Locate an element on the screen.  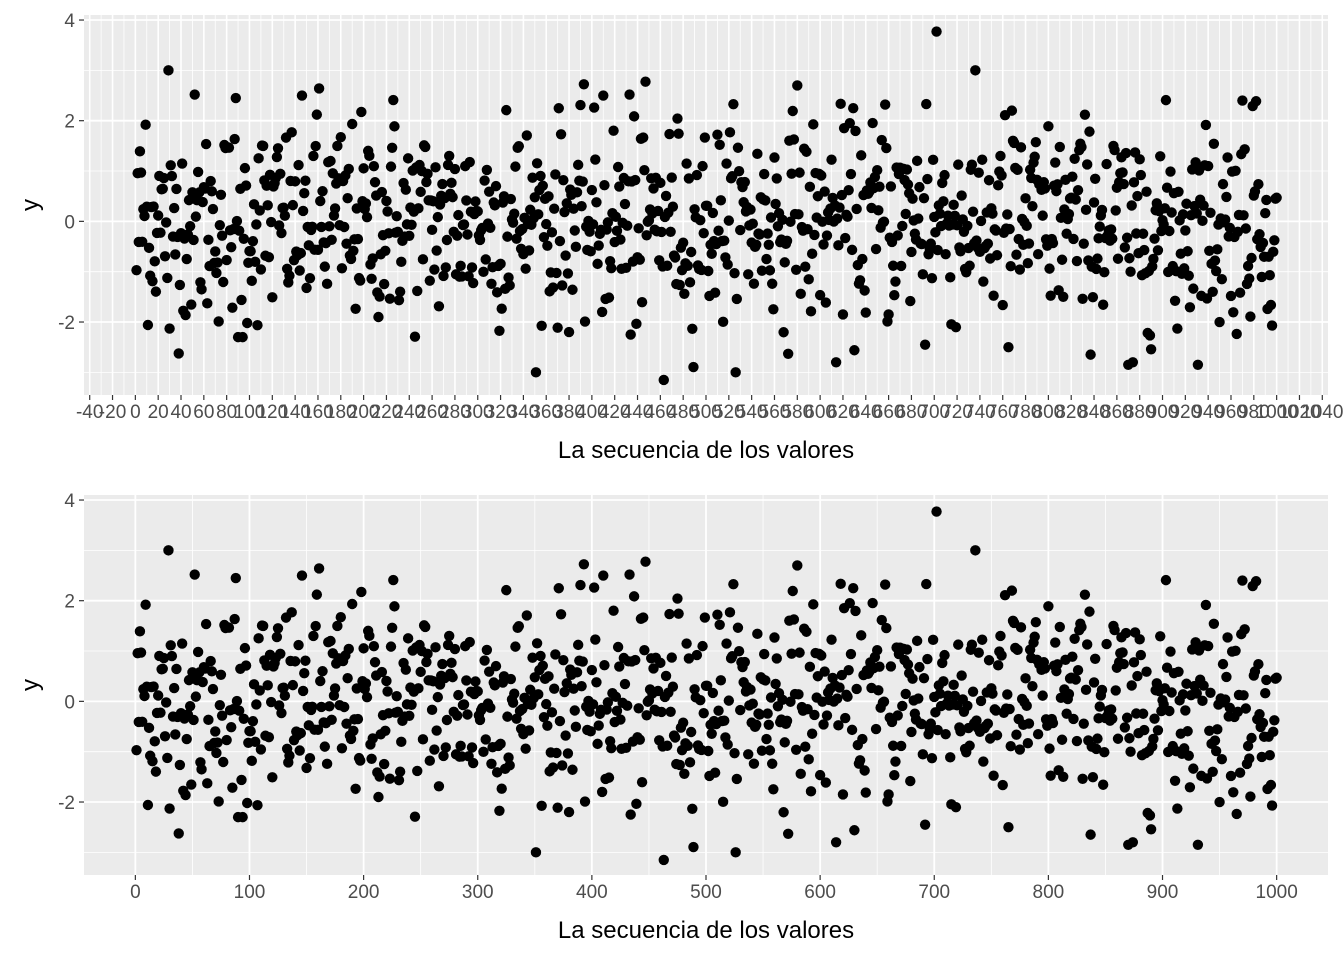
x-tick-label: 860 is located at coordinates (1117, 412).